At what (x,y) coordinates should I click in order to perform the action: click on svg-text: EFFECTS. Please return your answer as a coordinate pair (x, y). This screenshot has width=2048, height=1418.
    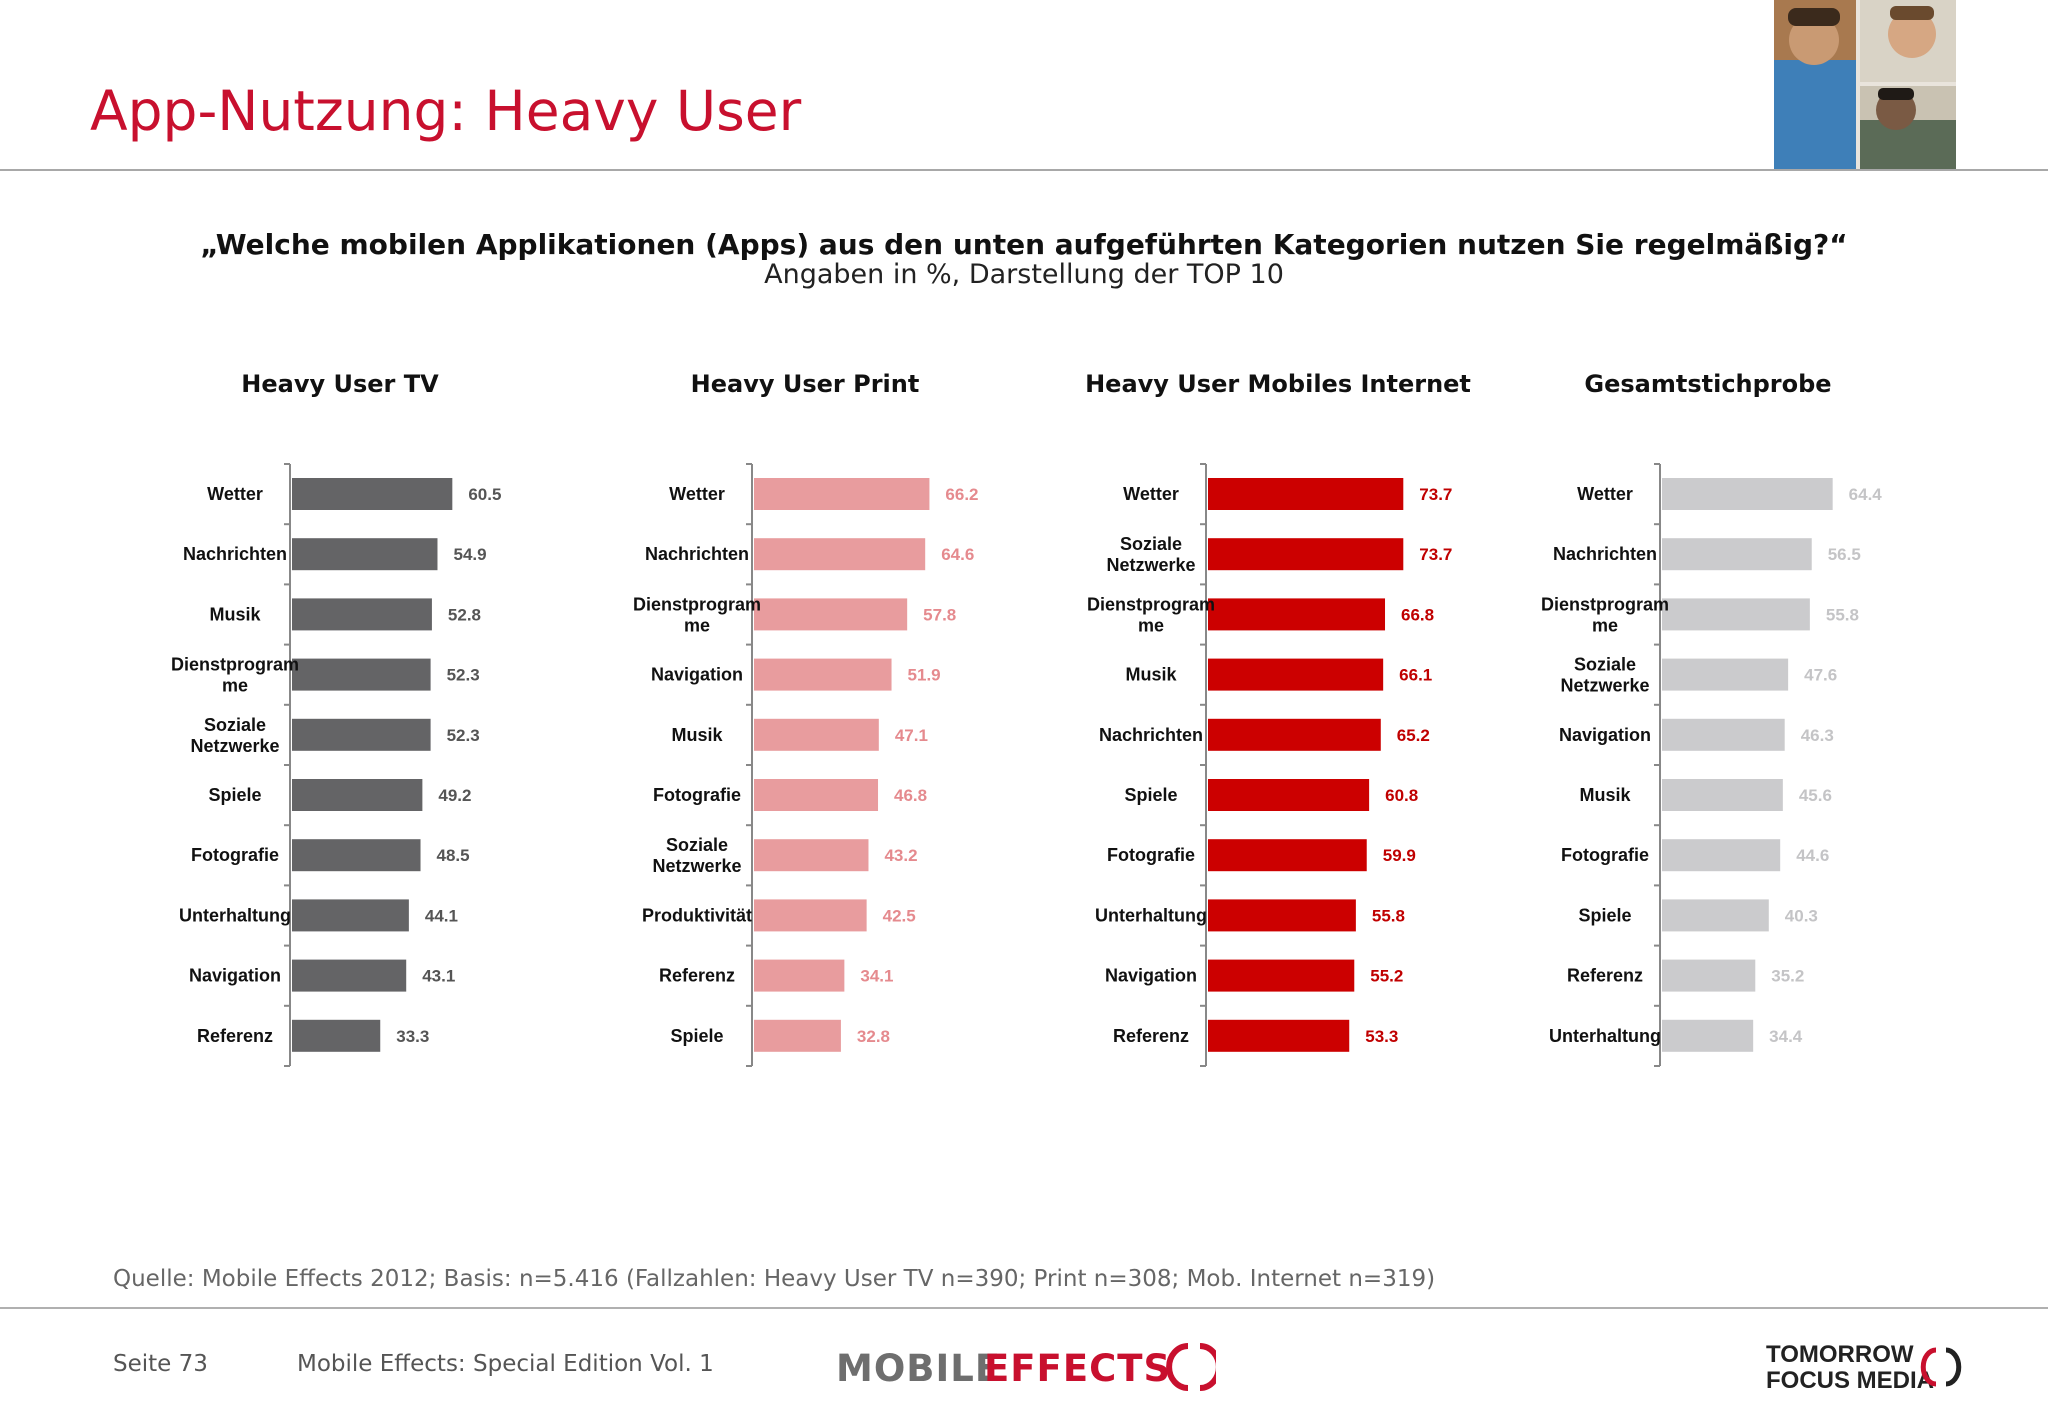
    Looking at the image, I should click on (1077, 1368).